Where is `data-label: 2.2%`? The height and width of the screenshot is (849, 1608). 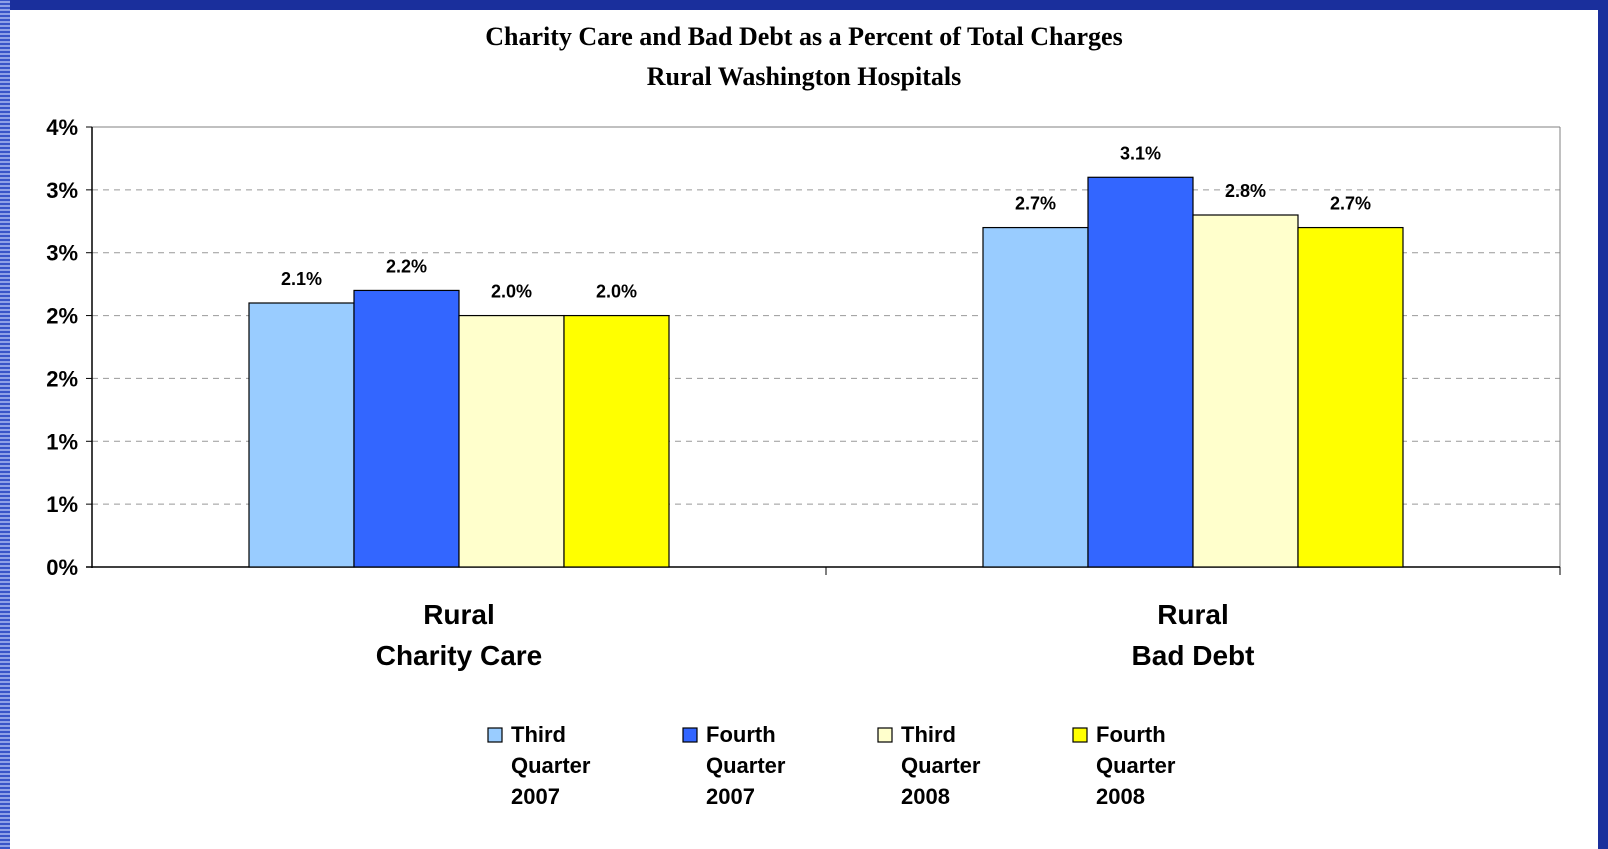 data-label: 2.2% is located at coordinates (406, 266).